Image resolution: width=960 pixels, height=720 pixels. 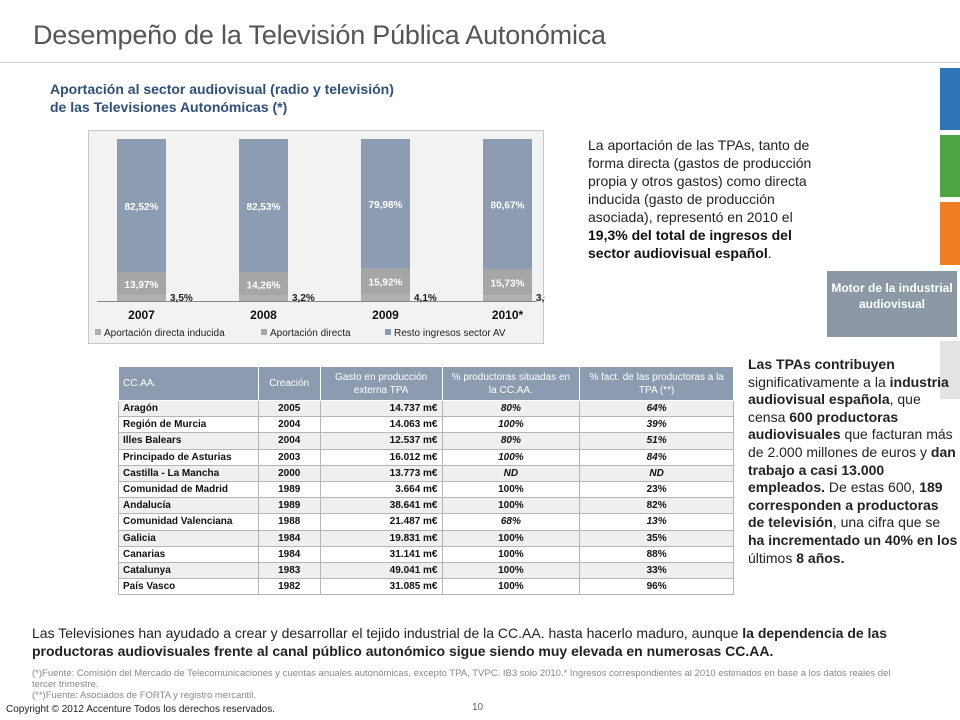 I want to click on table-row: Illes Balears 2004 12.537 m€ 80% 51%, so click(x=426, y=441).